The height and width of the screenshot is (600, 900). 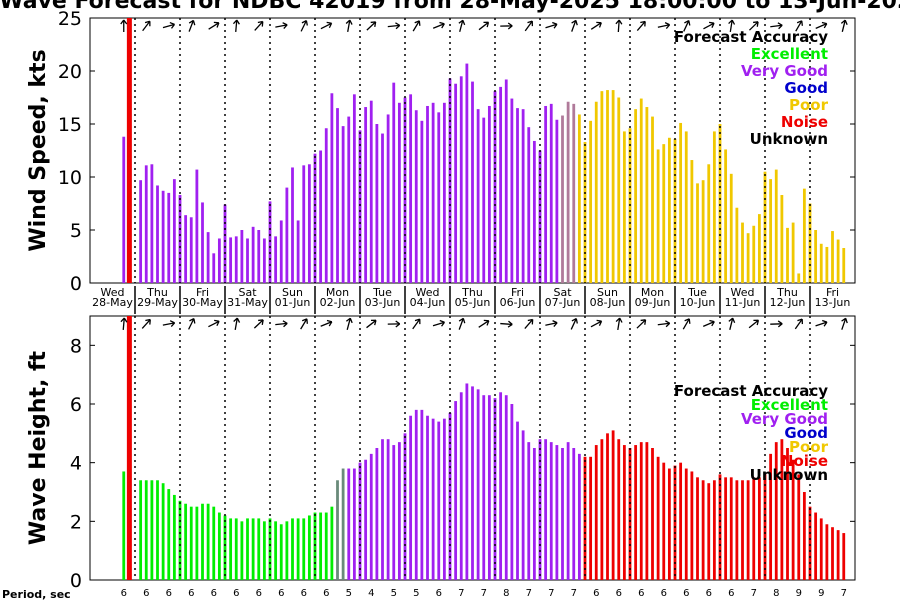 What do you see at coordinates (806, 433) in the screenshot?
I see `legend-item: Good` at bounding box center [806, 433].